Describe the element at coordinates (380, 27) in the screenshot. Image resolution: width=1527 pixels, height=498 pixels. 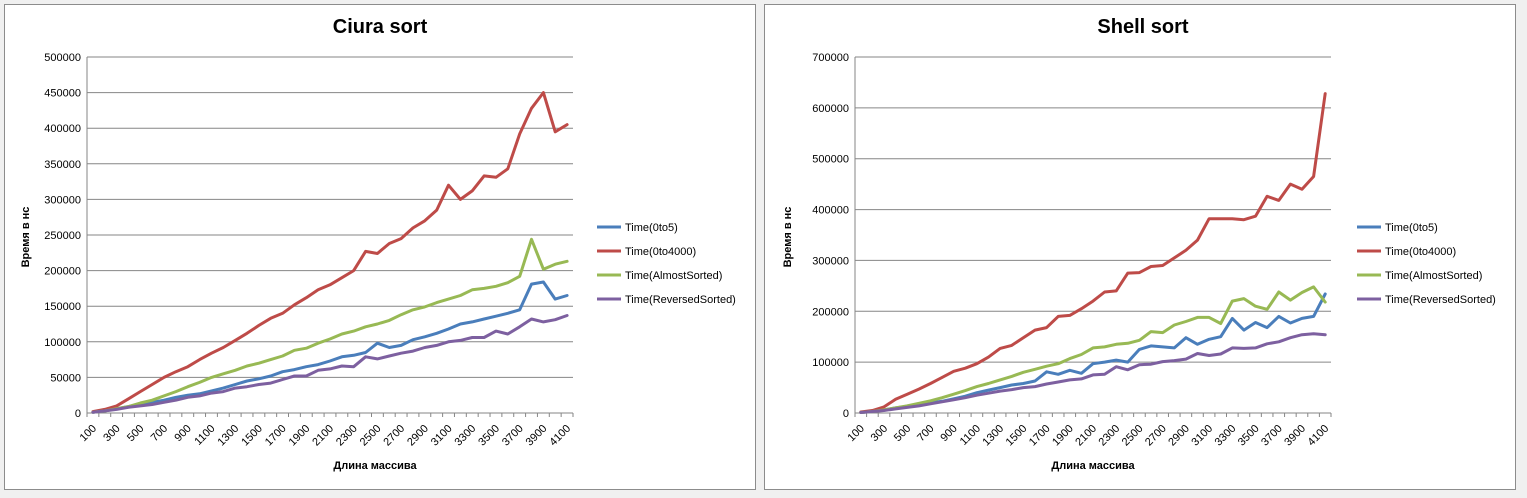
I see `chart-title: Ciura sort` at that location.